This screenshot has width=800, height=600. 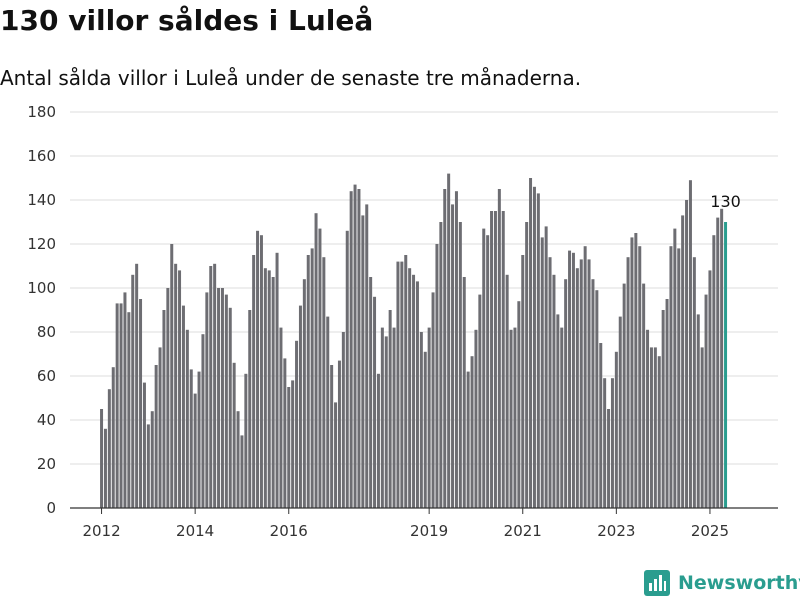 What do you see at coordinates (51, 508) in the screenshot?
I see `y-tick-label: 0` at bounding box center [51, 508].